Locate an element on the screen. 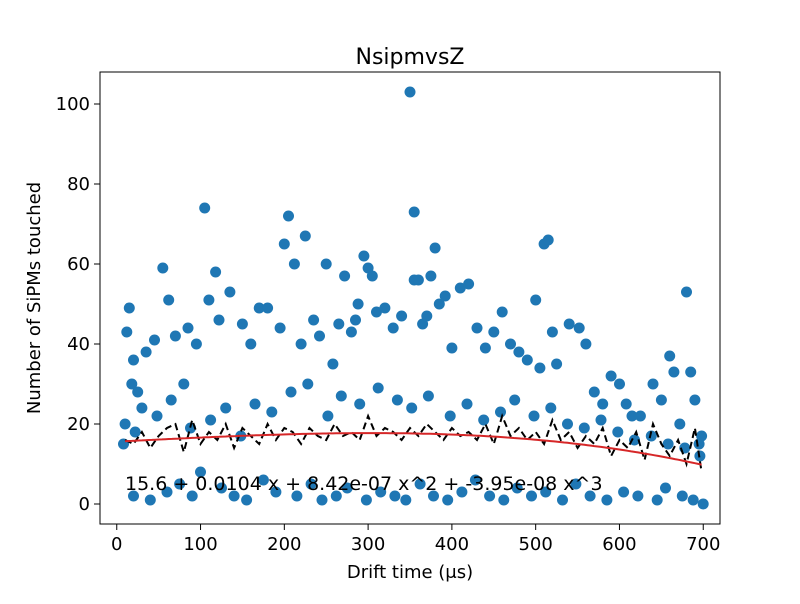  y-tick-label: 80 is located at coordinates (78, 184).